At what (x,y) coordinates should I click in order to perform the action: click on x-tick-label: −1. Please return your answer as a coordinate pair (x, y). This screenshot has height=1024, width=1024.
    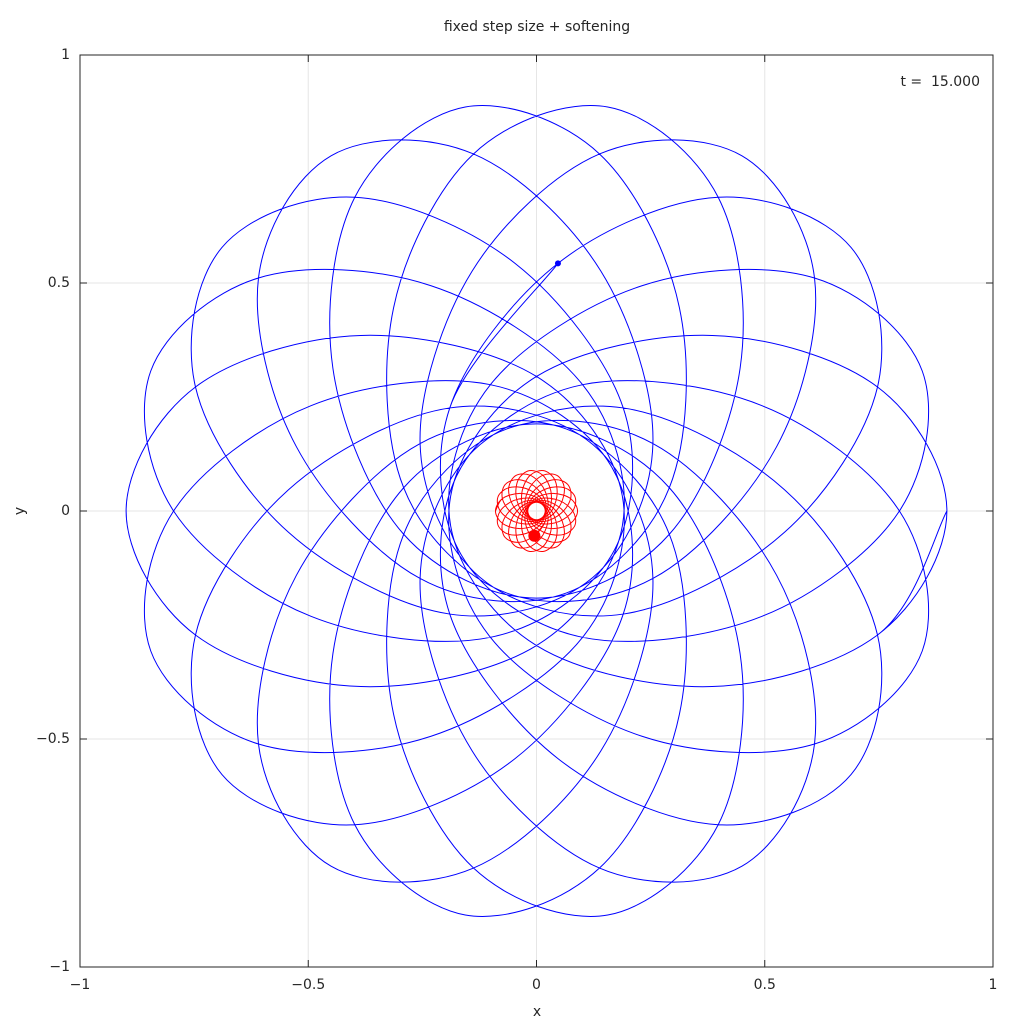
    Looking at the image, I should click on (80, 985).